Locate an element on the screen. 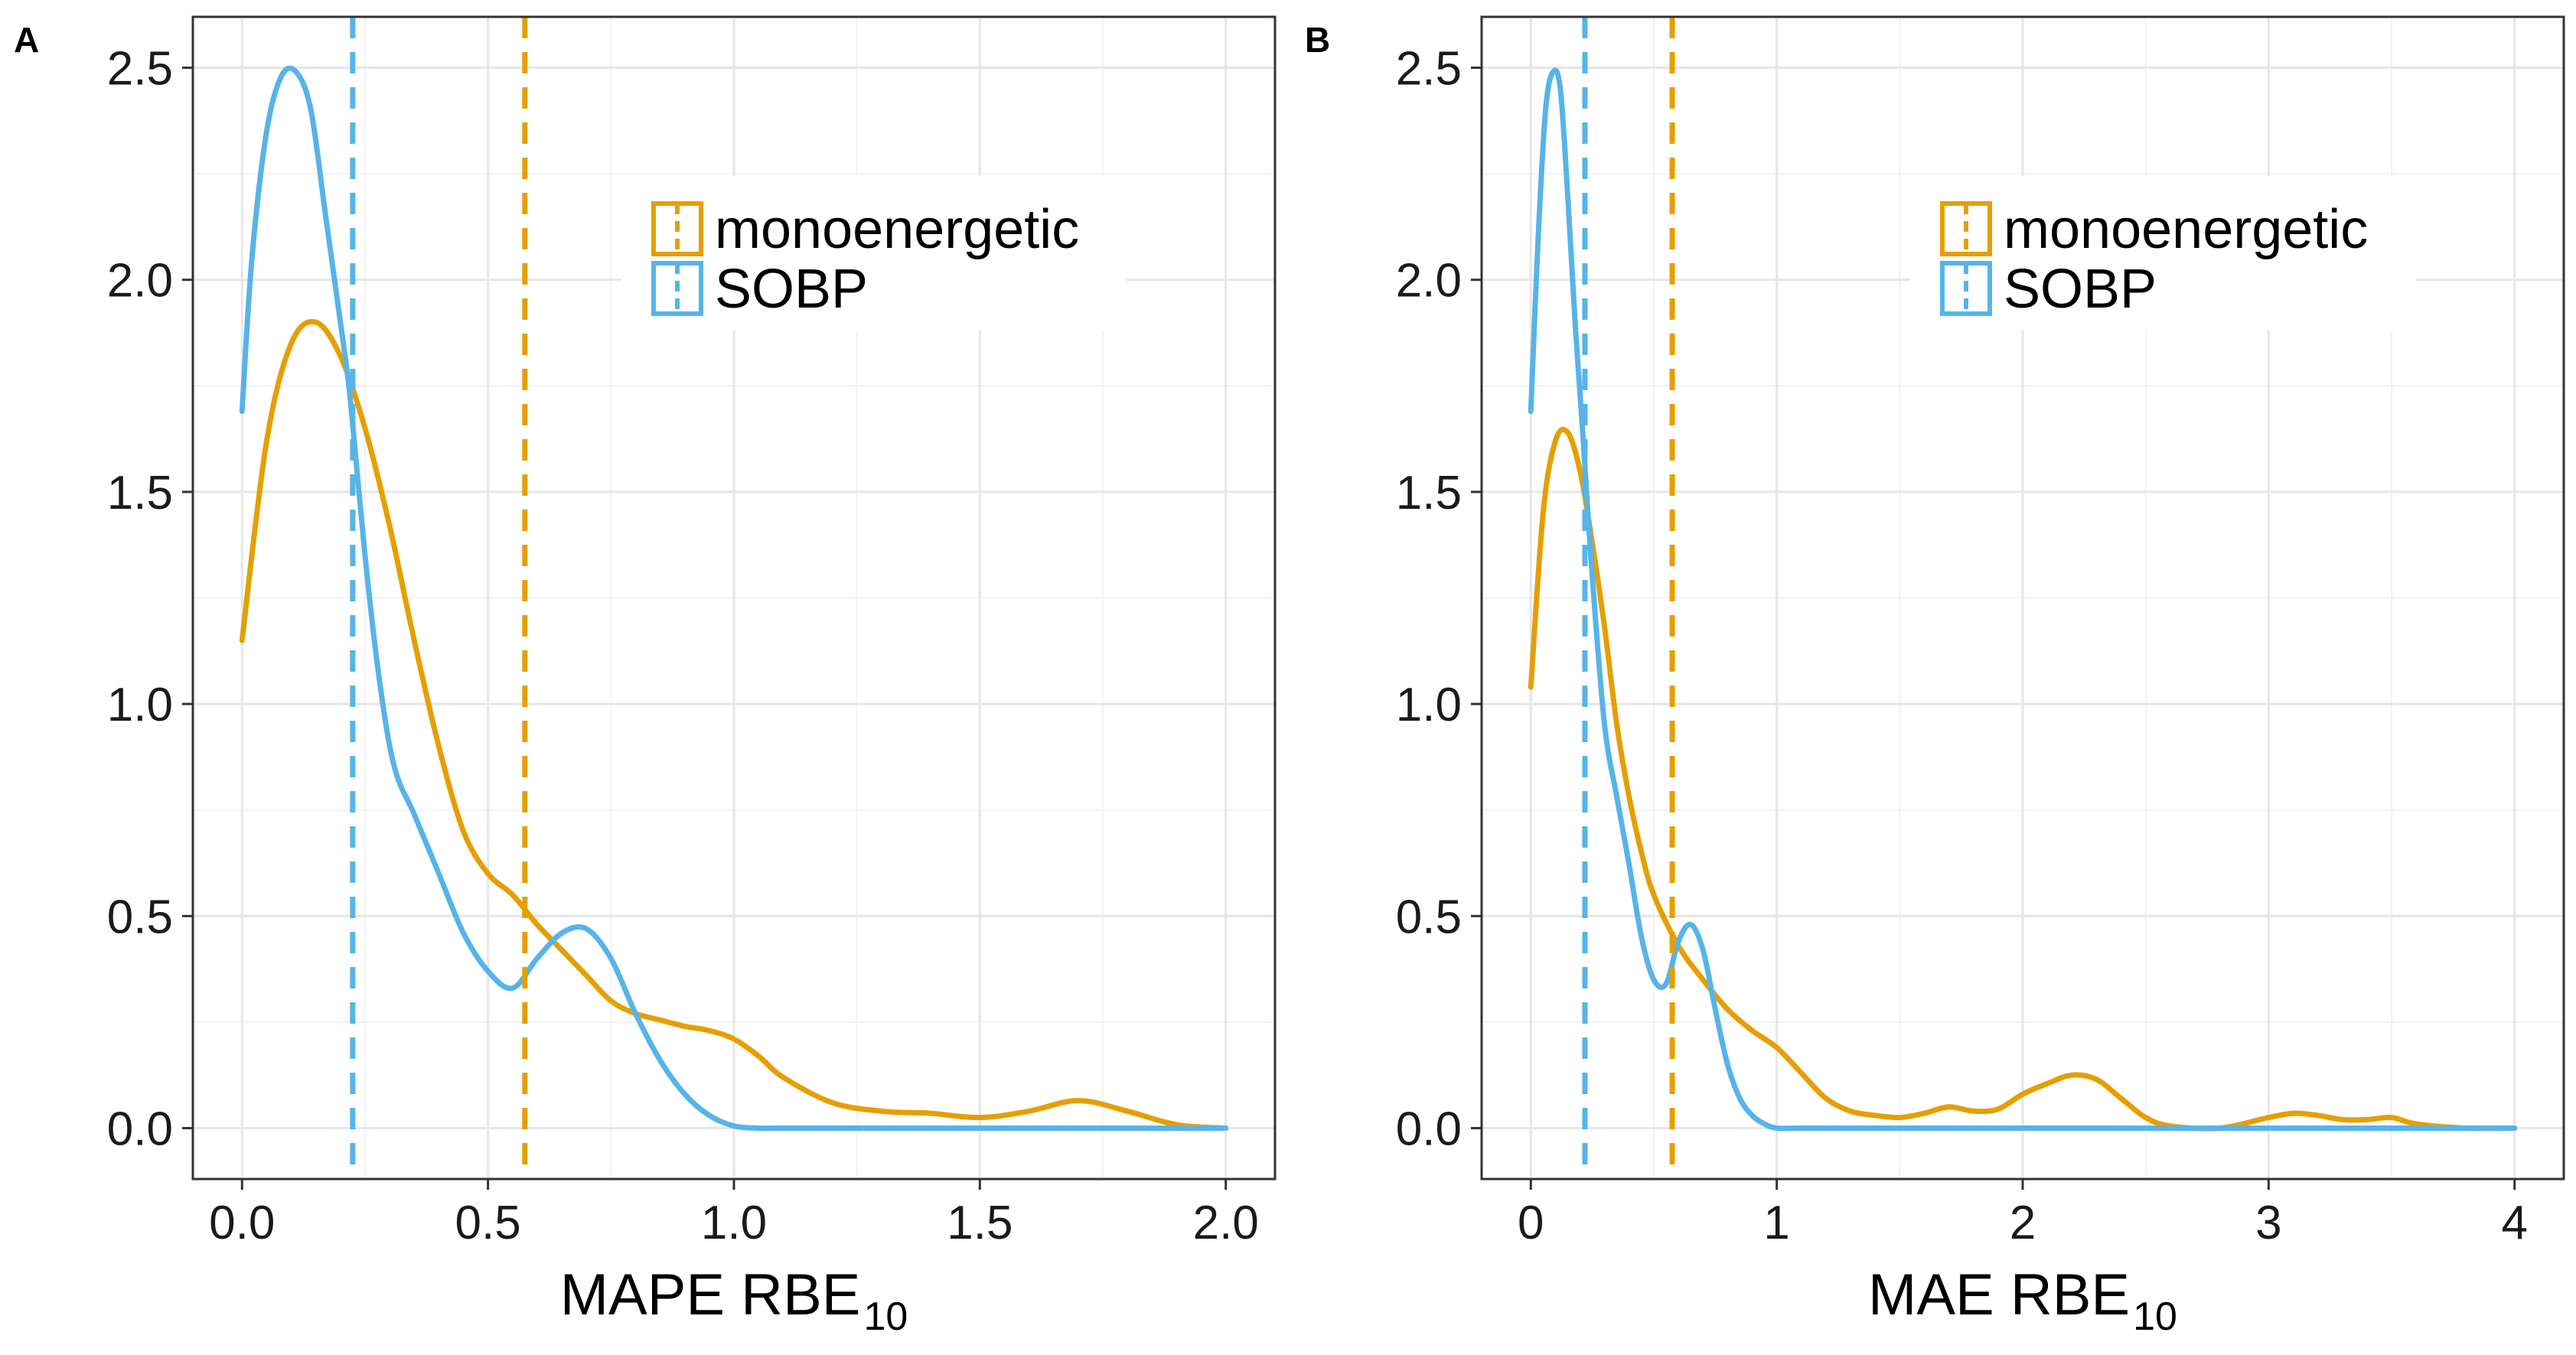  panel-letter: A is located at coordinates (27, 40).